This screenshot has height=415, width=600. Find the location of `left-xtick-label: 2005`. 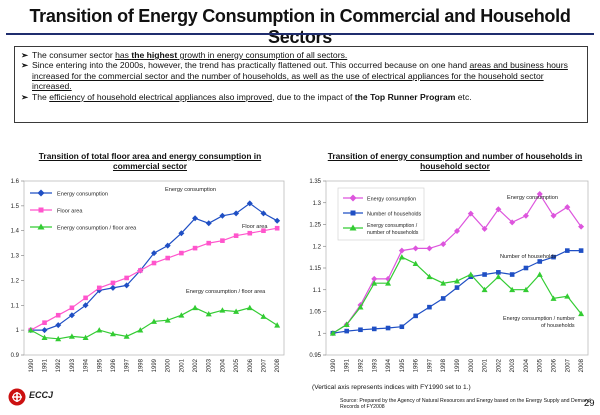

left-xtick-label: 2005 is located at coordinates (237, 365).